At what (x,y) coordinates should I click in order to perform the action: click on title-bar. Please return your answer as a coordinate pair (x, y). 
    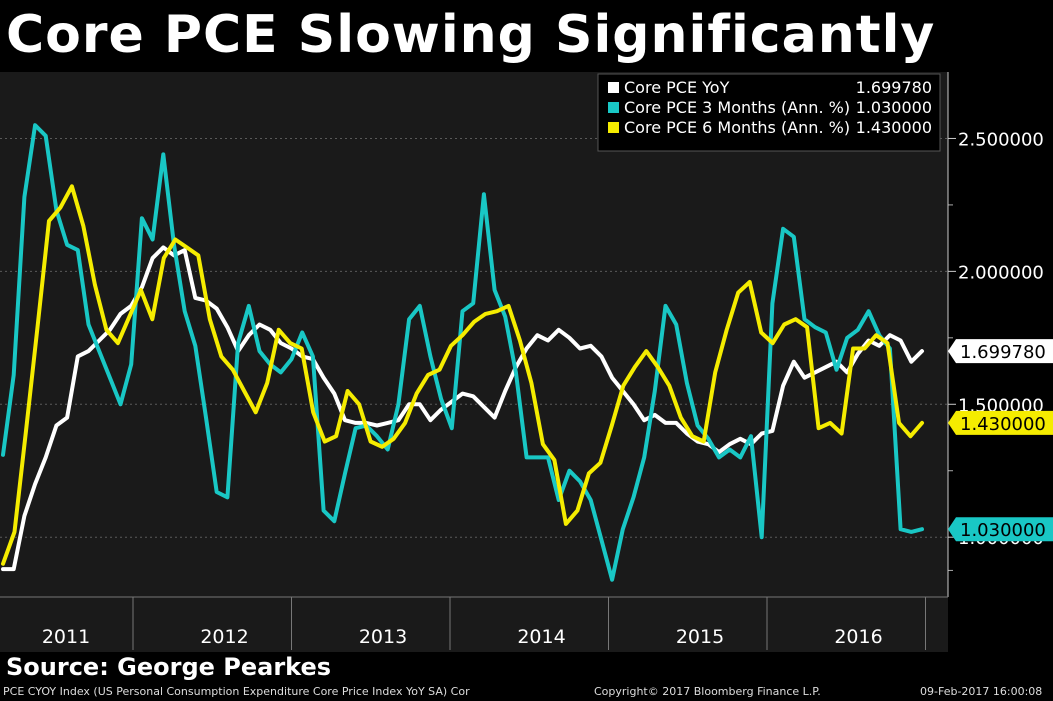
    Looking at the image, I should click on (526, 36).